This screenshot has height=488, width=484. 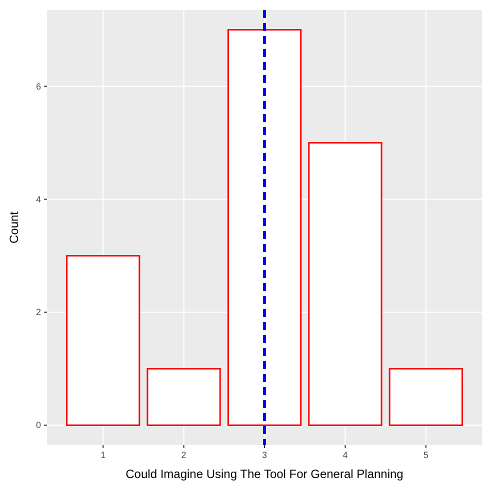 I want to click on x-axis-title: Could Imagine Using The Tool For General Planning, so click(x=265, y=474).